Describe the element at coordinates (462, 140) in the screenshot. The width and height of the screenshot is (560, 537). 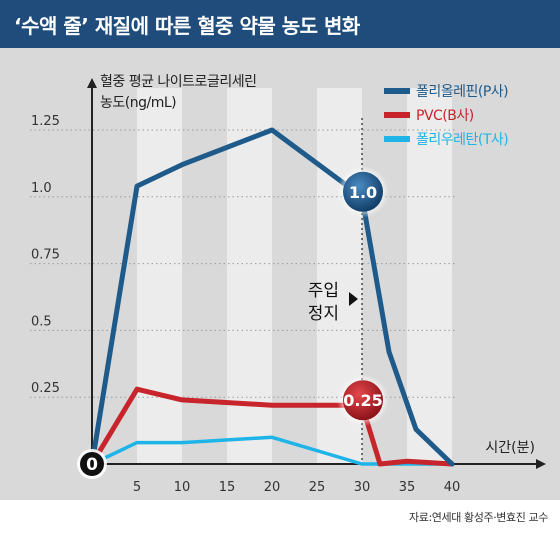
I see `legend-label: 폴리우레탄(T사)` at that location.